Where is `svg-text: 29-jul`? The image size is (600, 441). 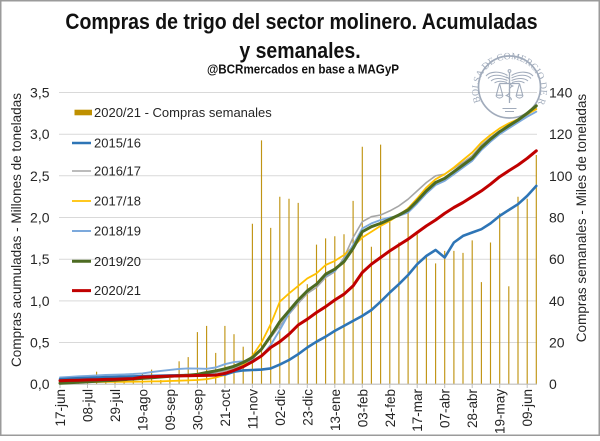 svg-text: 29-jul is located at coordinates (115, 405).